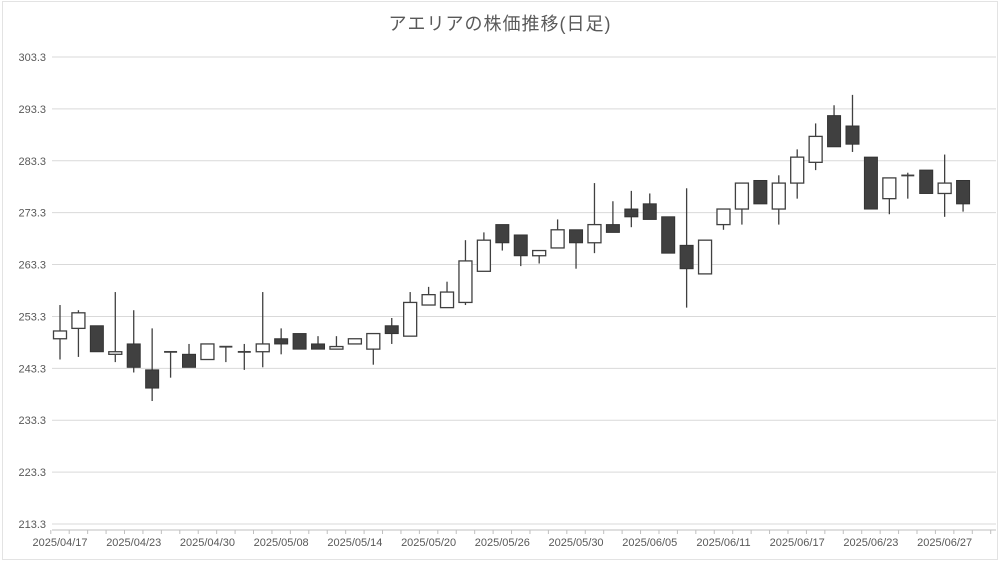  Describe the element at coordinates (59, 543) in the screenshot. I see `x-axis-label: 2025/04/17` at that location.